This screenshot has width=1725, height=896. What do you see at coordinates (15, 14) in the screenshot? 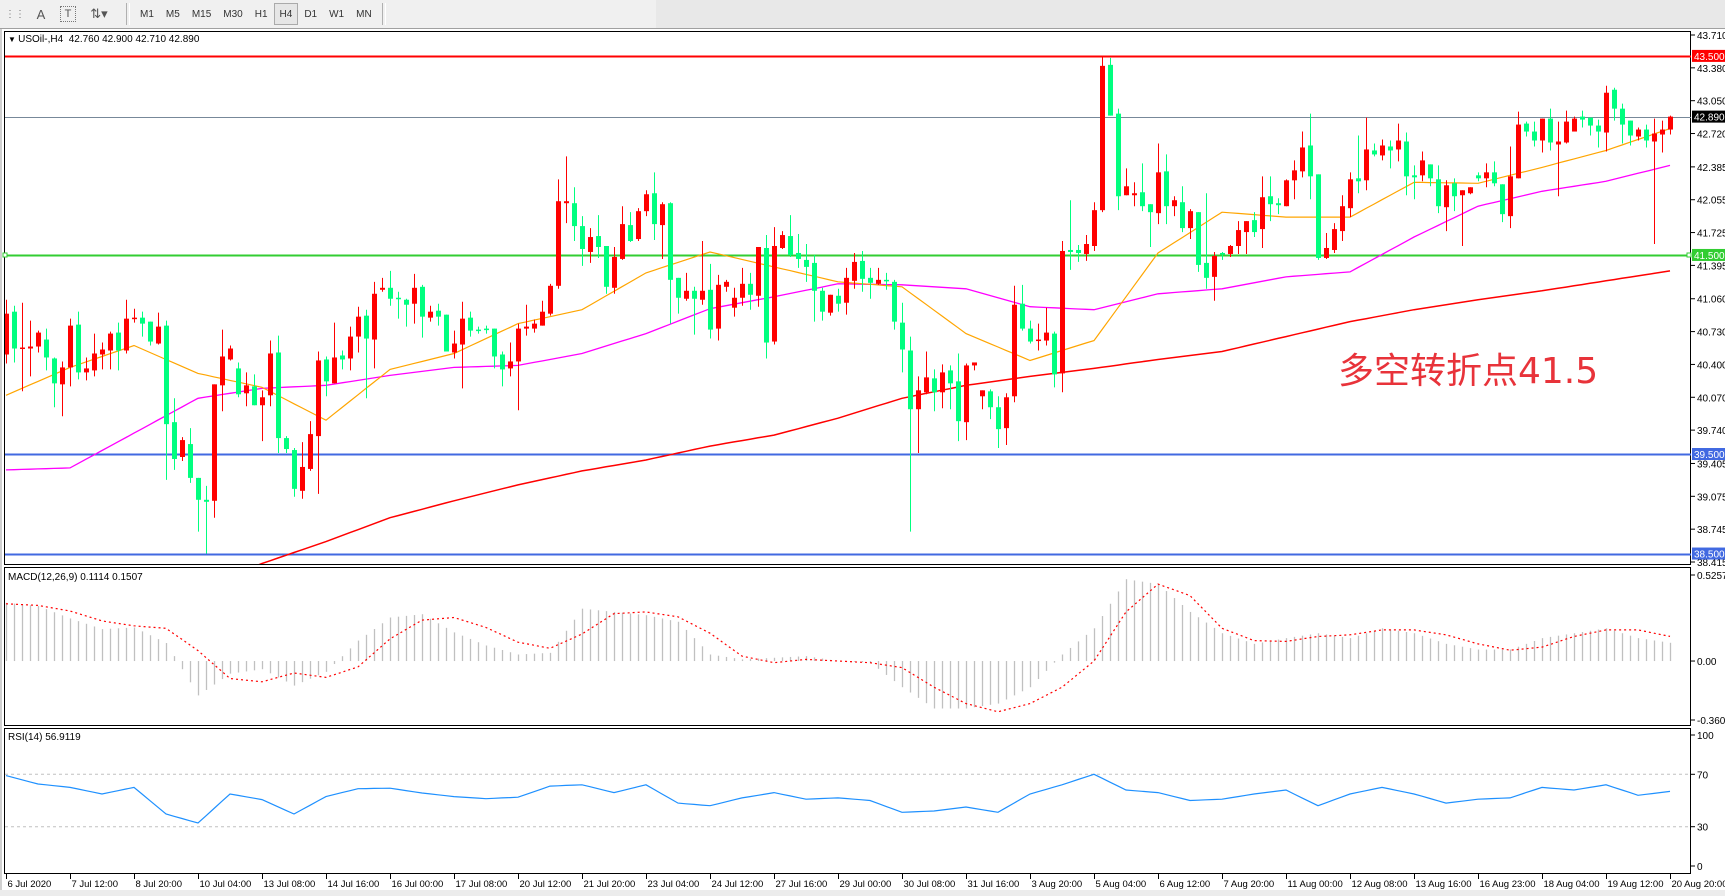
I see `properties-grid-icon: ⋮⋮` at bounding box center [15, 14].